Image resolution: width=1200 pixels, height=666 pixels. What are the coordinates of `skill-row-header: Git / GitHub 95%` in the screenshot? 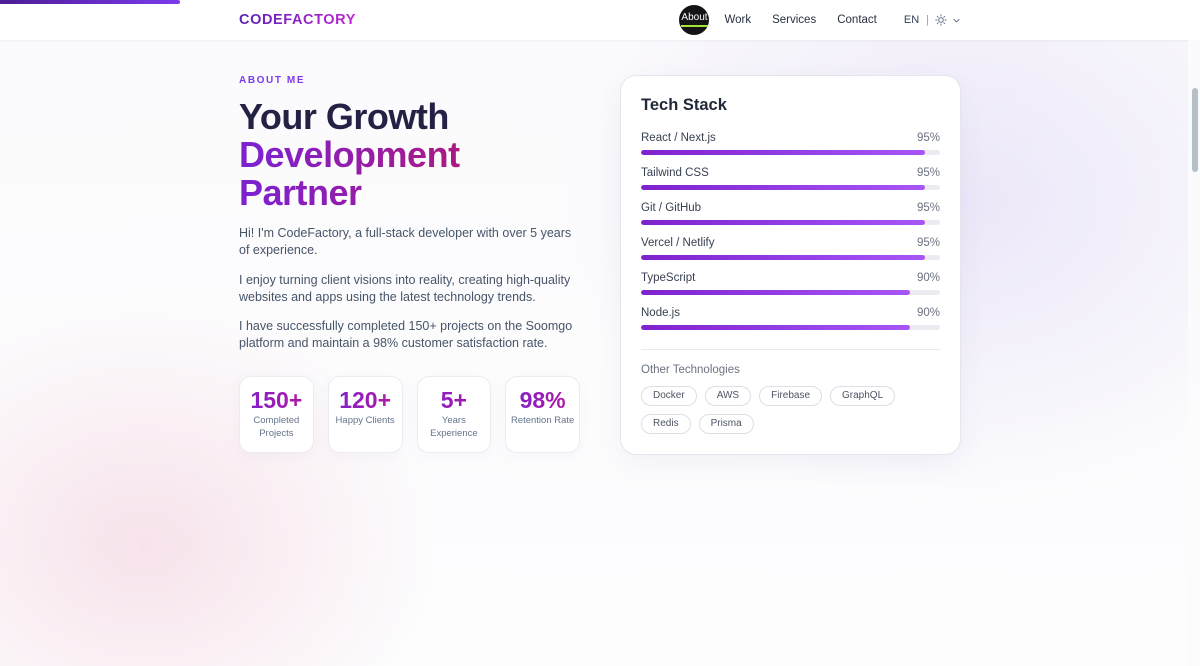 It's located at (790, 208).